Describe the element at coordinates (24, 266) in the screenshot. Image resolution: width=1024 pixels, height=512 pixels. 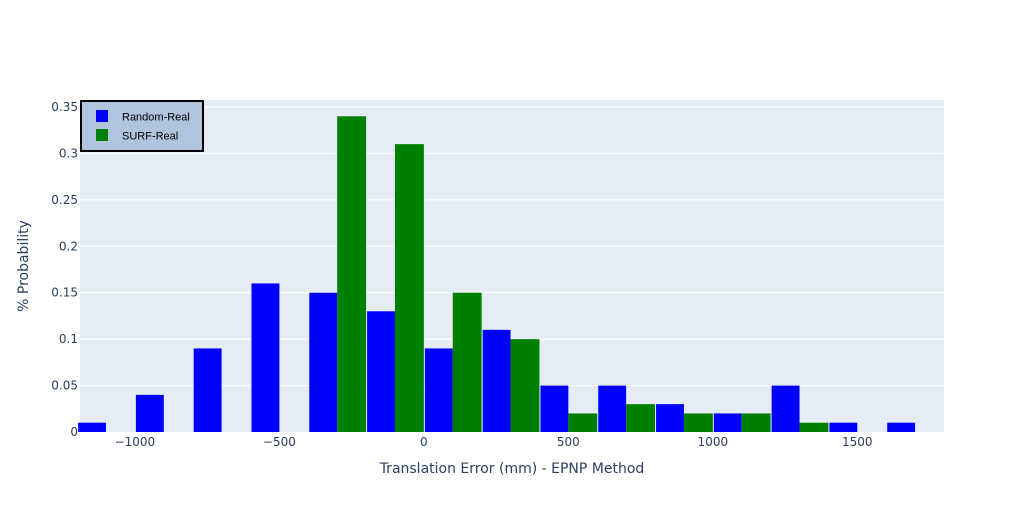
I see `y-axis-title: % Probability` at that location.